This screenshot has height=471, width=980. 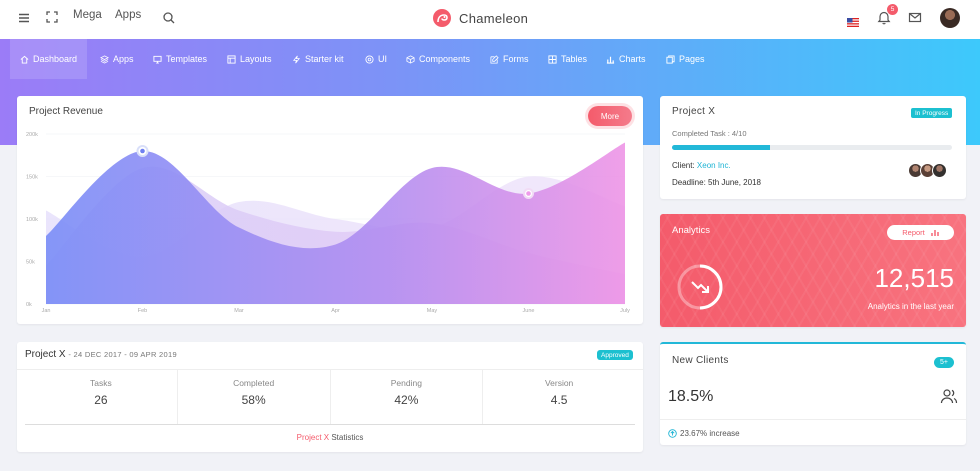 What do you see at coordinates (254, 397) in the screenshot?
I see `stat-completed: Completed 58%` at bounding box center [254, 397].